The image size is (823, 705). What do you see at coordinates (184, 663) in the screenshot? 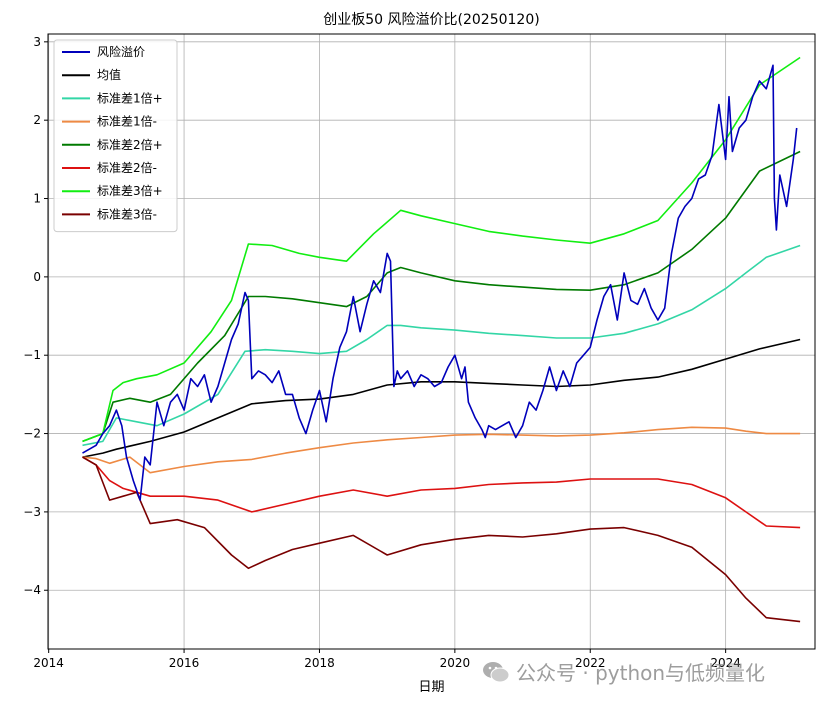
I see `x-tick-label: 2016` at bounding box center [184, 663].